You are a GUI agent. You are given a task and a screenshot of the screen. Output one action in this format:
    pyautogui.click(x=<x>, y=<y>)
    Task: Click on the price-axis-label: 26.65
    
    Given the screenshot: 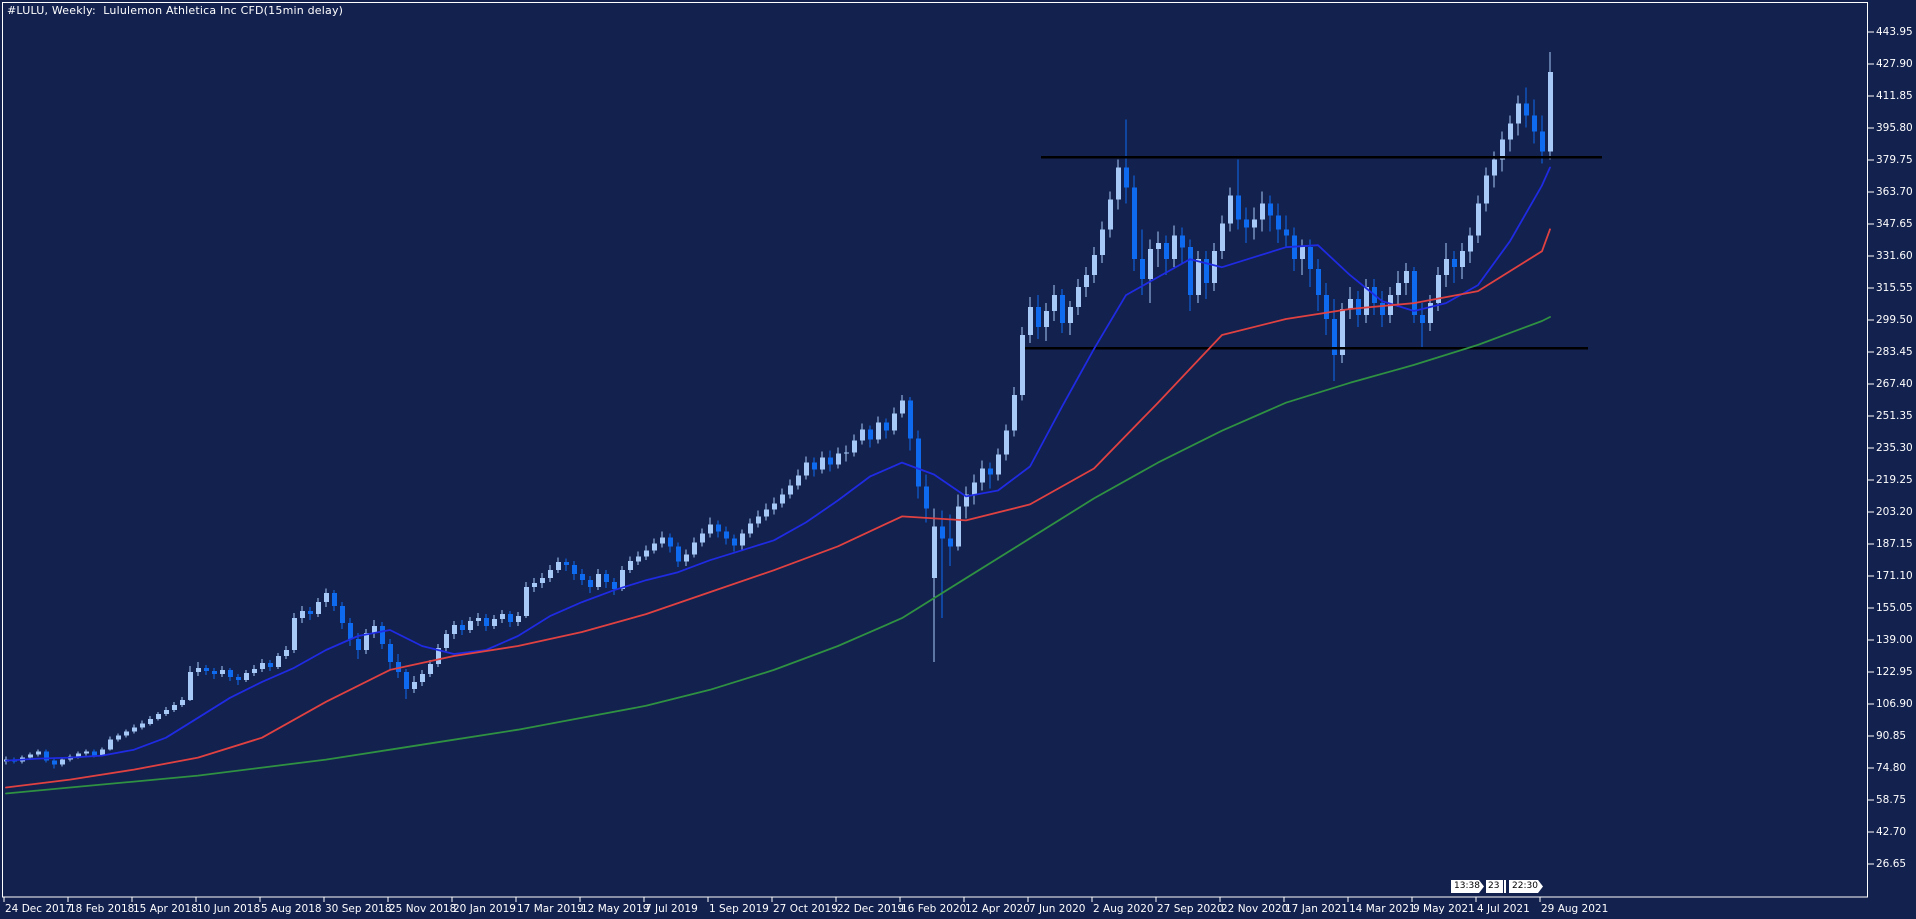 What is the action you would take?
    pyautogui.click(x=1891, y=864)
    